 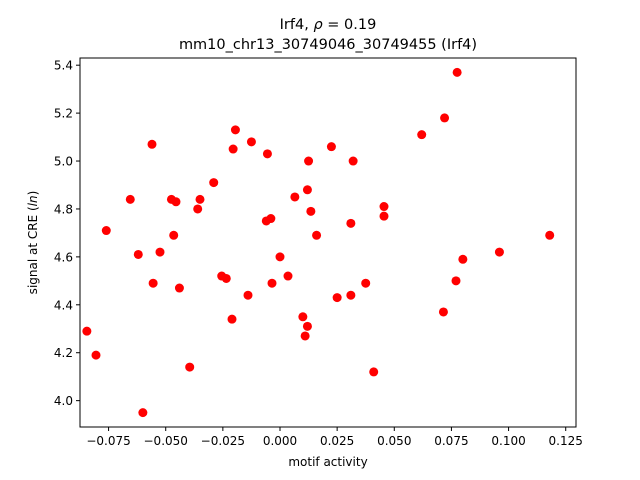 I want to click on x-tick-label: 0.025, so click(x=337, y=441).